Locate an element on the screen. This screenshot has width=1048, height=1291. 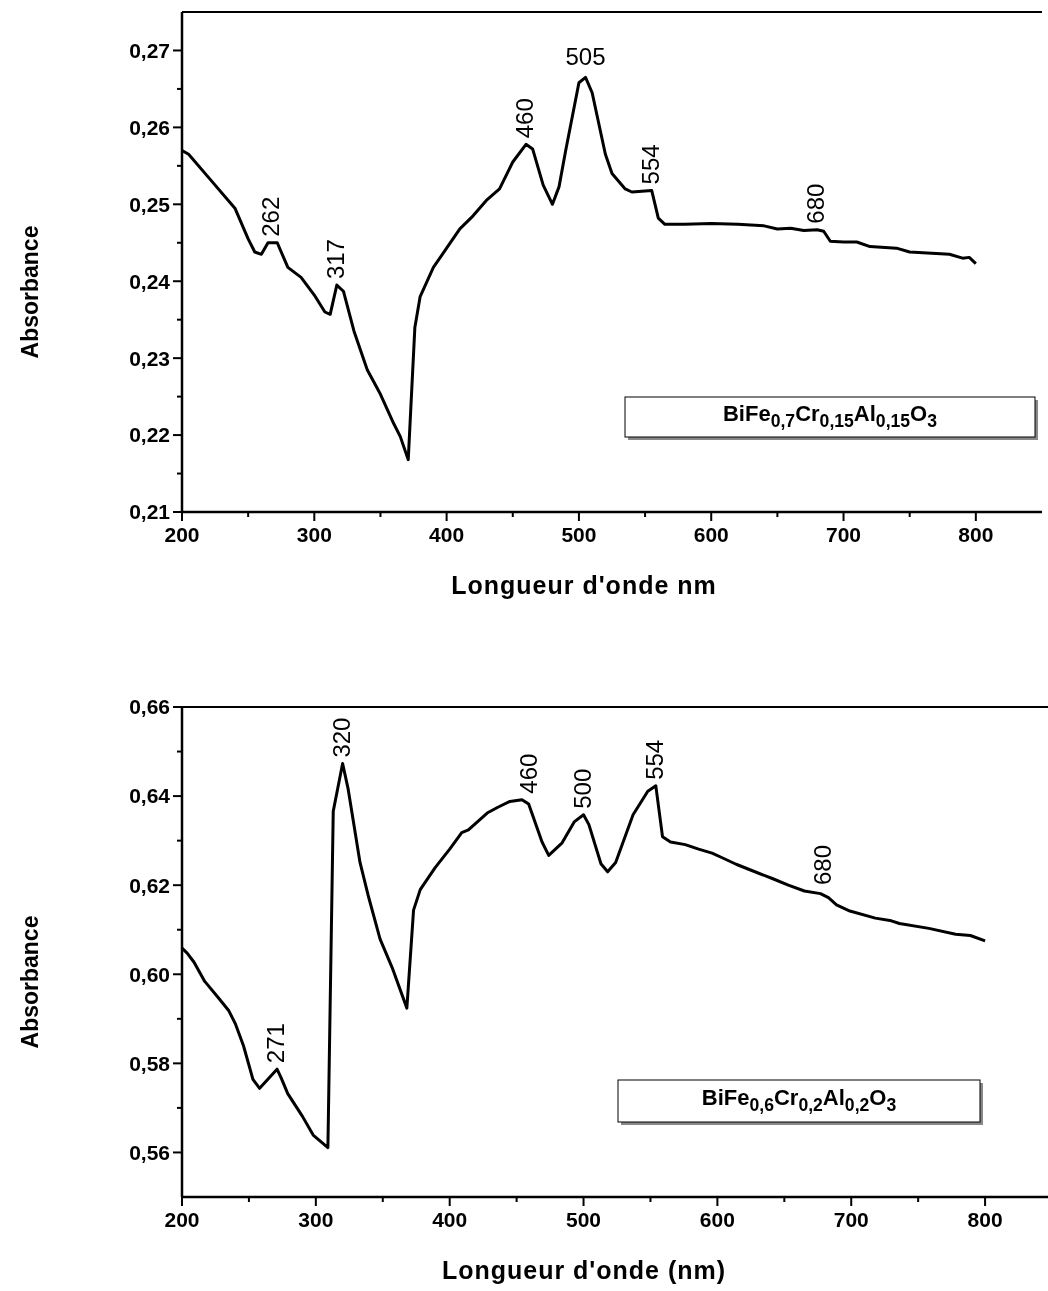
annotation: 320 is located at coordinates (341, 737).